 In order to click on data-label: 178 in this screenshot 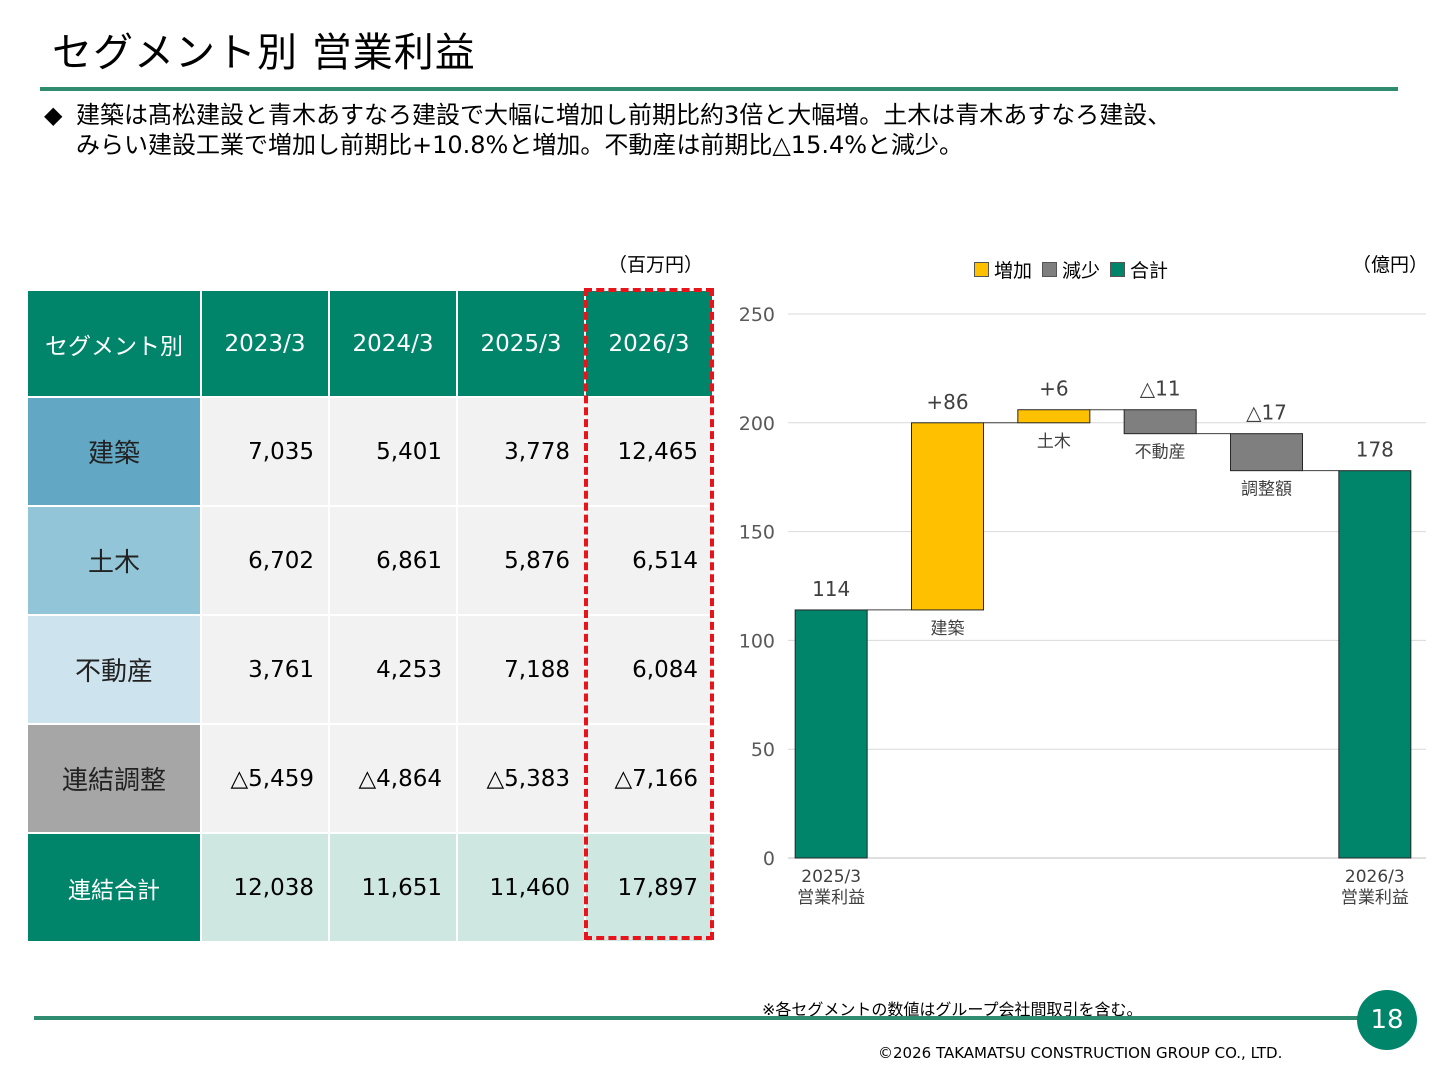, I will do `click(1375, 450)`.